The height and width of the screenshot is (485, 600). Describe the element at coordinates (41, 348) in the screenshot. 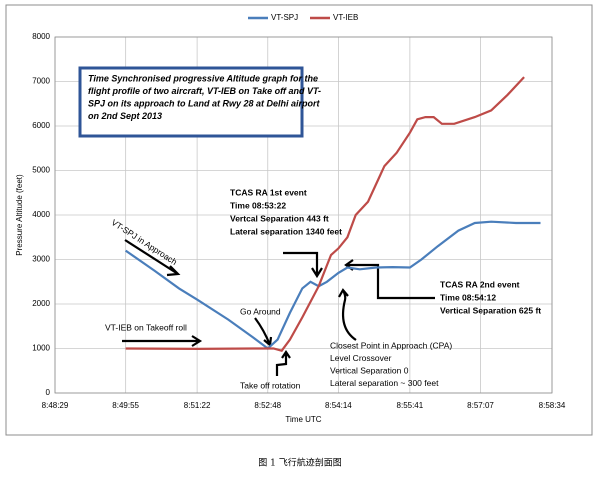

I see `y-tick-label: 1000` at that location.